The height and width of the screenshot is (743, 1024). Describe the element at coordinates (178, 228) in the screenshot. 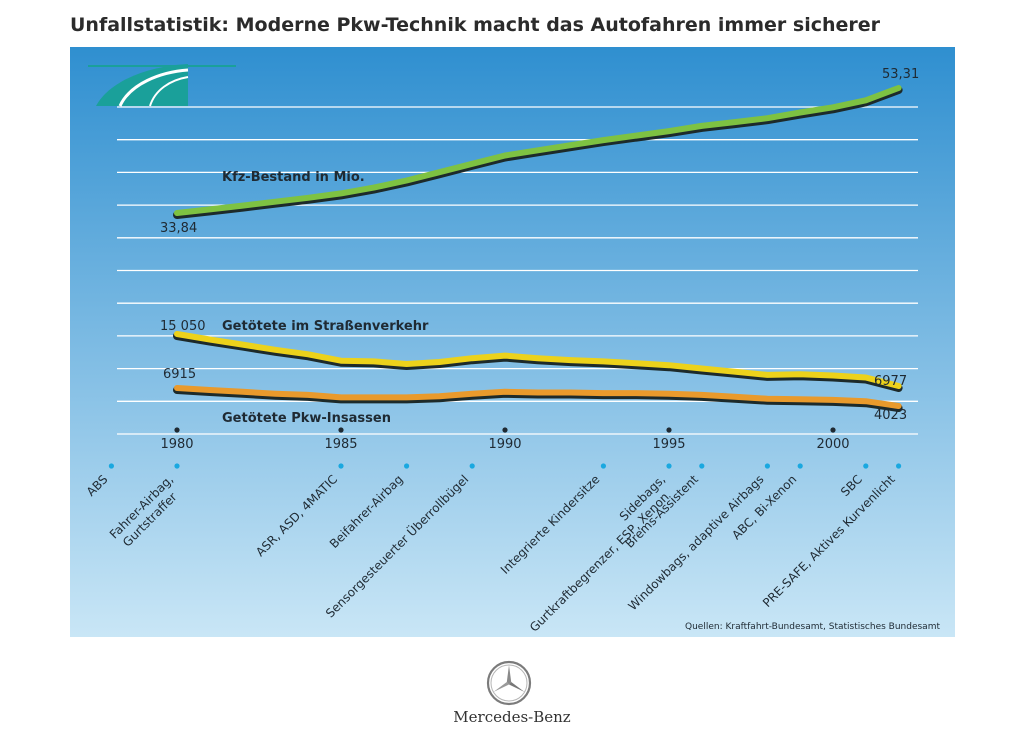

I see `value-label-kfz-start: 33,84` at that location.